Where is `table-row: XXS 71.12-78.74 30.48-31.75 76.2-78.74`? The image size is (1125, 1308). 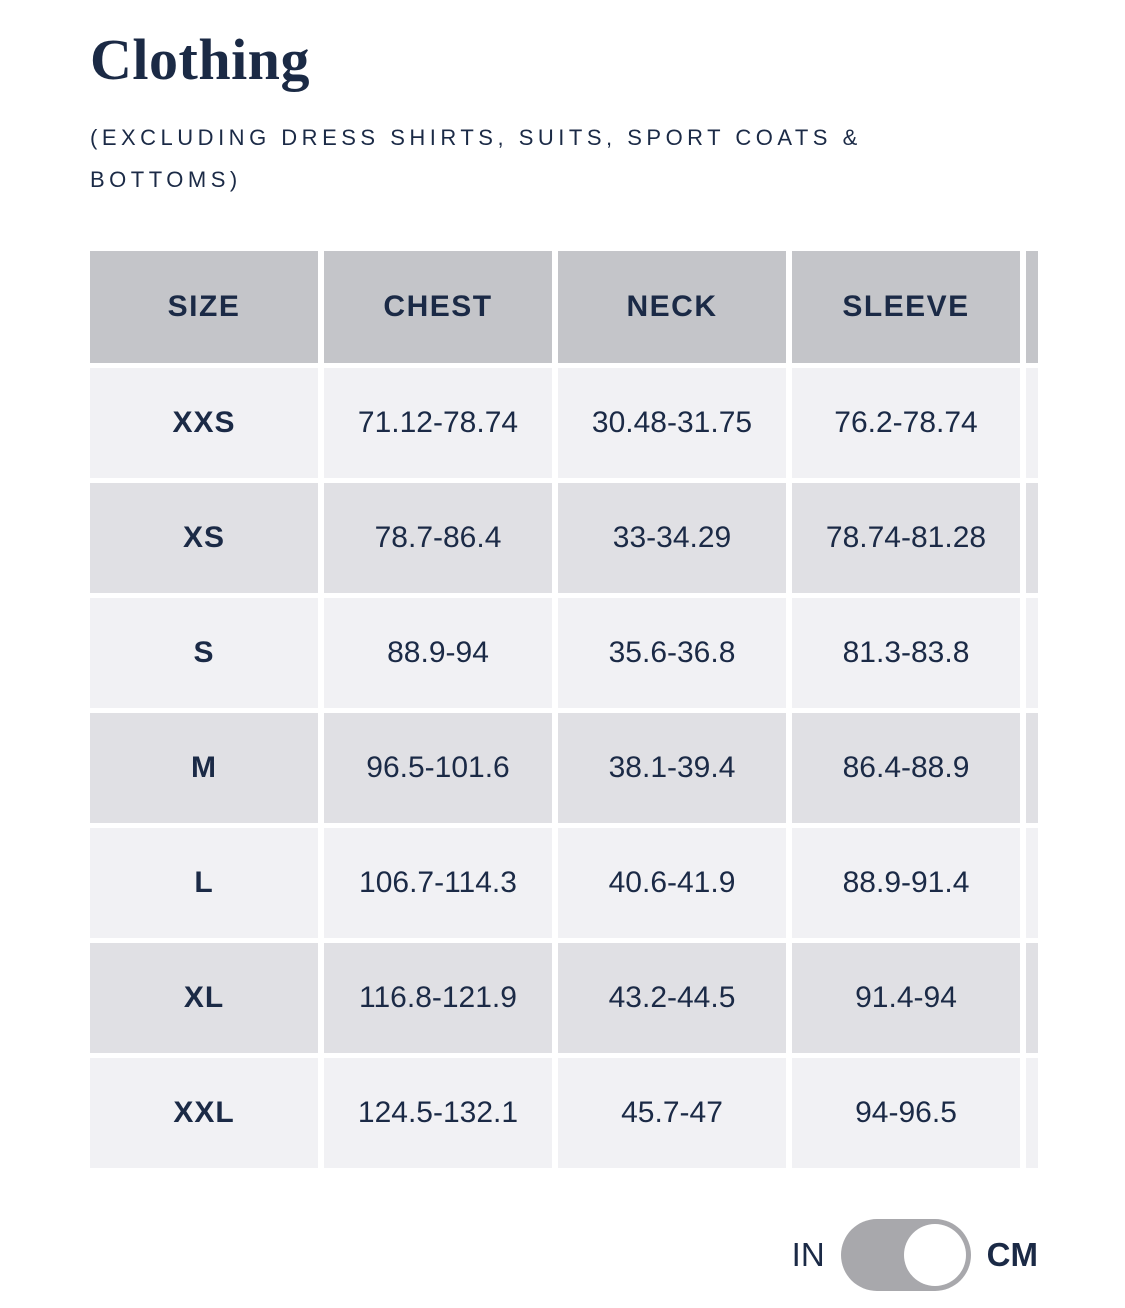 table-row: XXS 71.12-78.74 30.48-31.75 76.2-78.74 is located at coordinates (564, 423).